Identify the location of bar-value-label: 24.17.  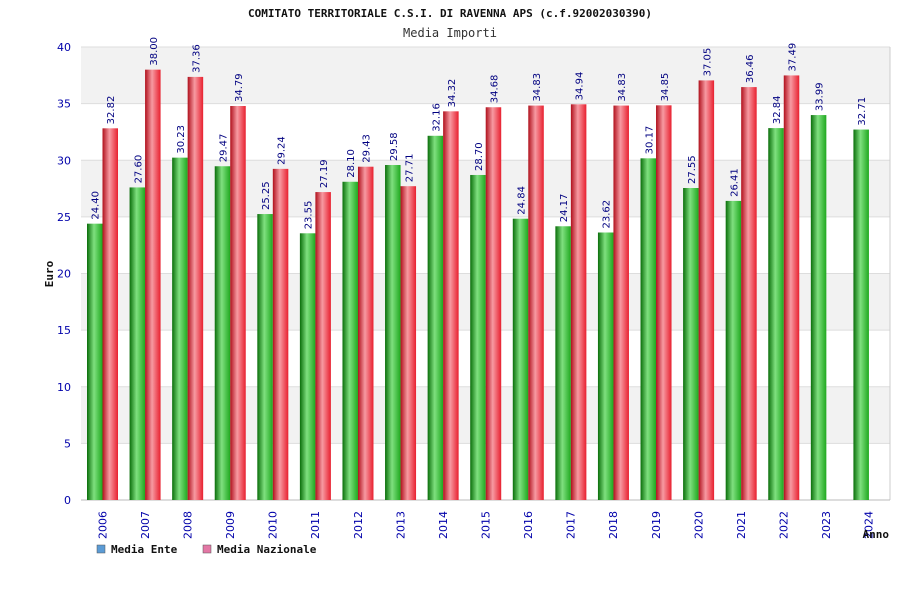
(564, 208).